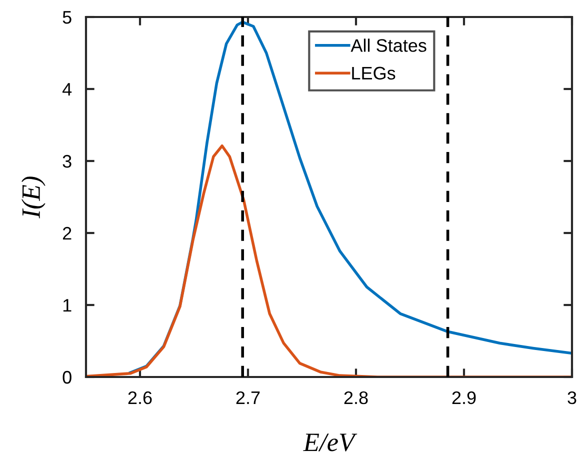 The height and width of the screenshot is (471, 582). What do you see at coordinates (67, 17) in the screenshot?
I see `y-tick-label: 5` at bounding box center [67, 17].